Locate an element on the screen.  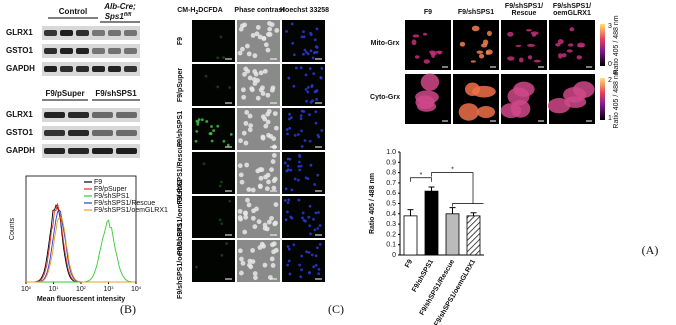
column-header: oemGLRX1 is located at coordinates (572, 13).